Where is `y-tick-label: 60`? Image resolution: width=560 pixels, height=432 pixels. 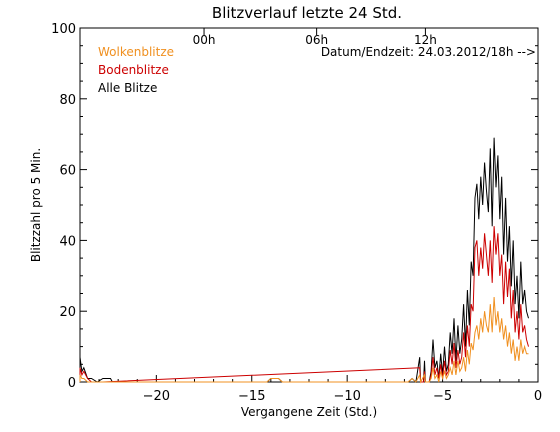
y-tick-label: 60 is located at coordinates (67, 171).